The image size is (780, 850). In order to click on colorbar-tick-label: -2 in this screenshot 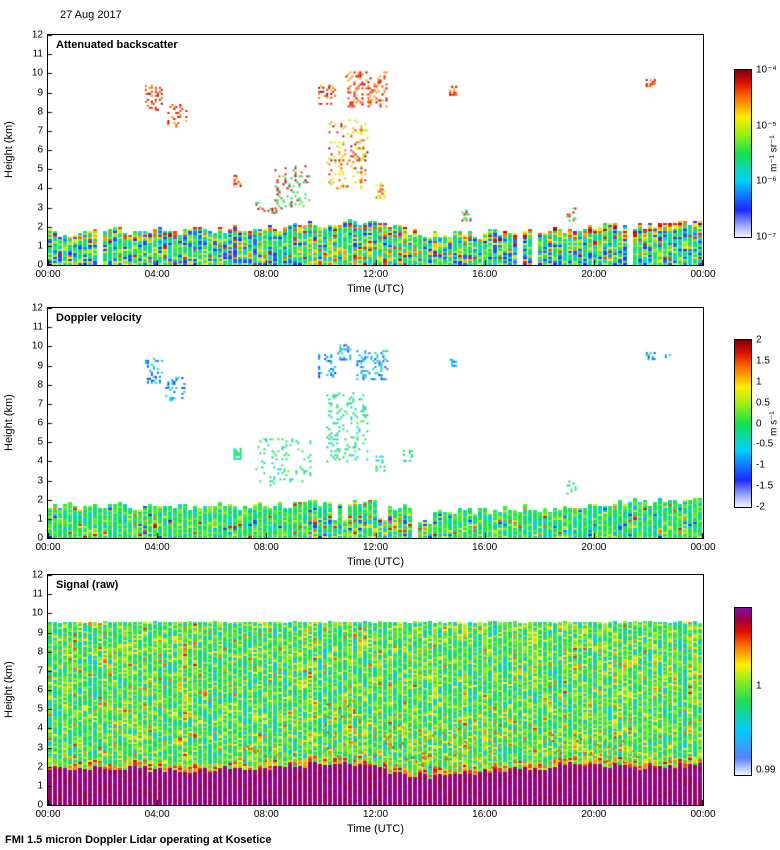, I will do `click(760, 507)`.